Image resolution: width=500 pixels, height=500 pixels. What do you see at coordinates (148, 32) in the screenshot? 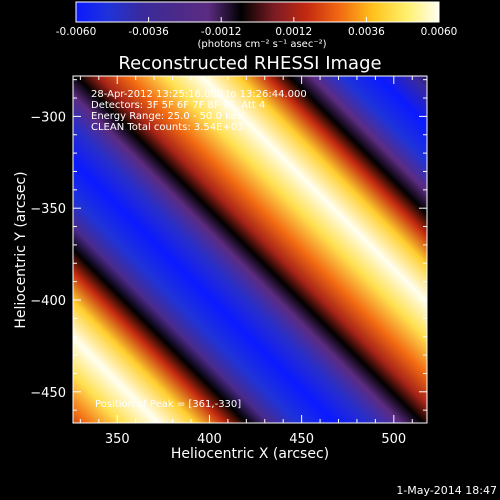
I see `colorbar-tick-label: -0.0036` at bounding box center [148, 32].